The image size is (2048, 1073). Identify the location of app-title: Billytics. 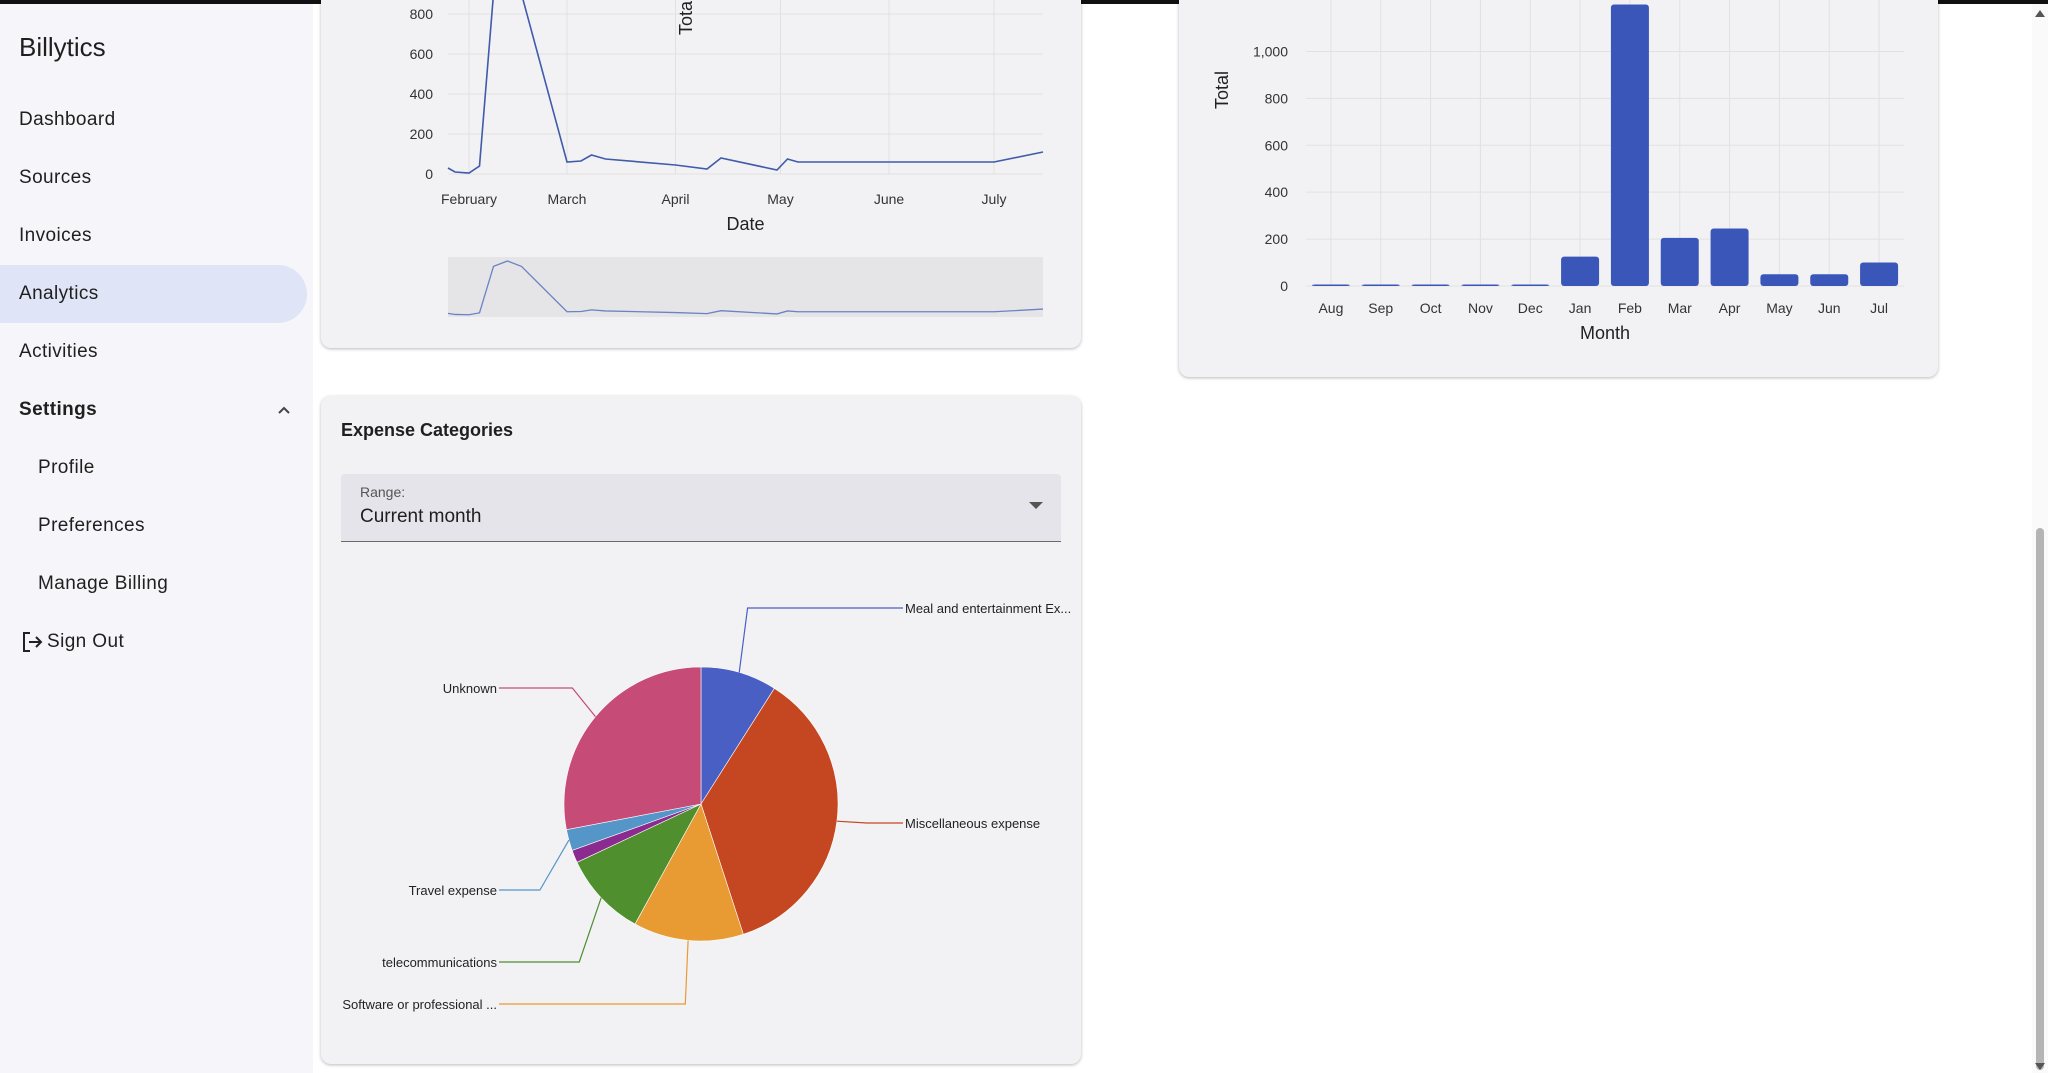
(62, 47).